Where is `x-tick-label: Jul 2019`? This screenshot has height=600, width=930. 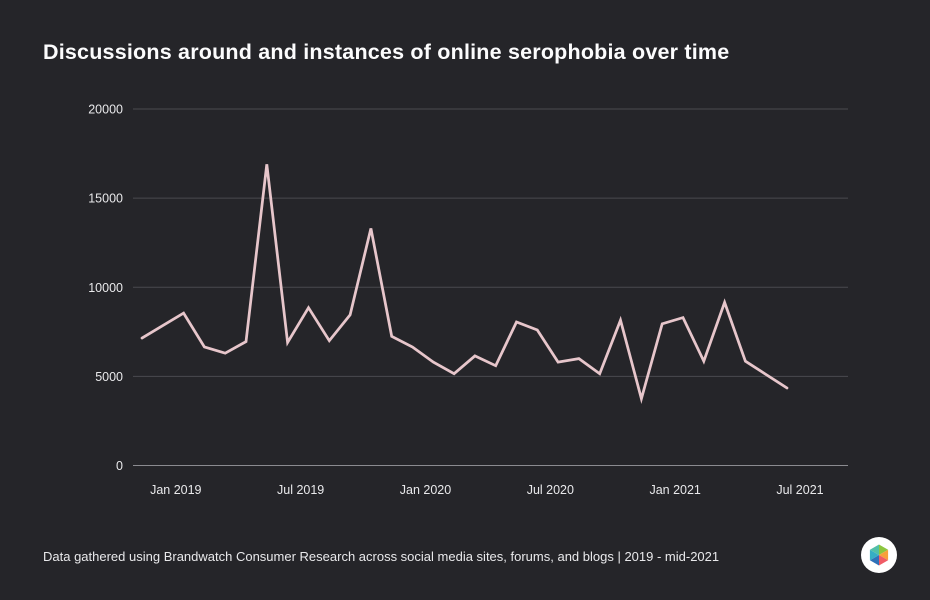 x-tick-label: Jul 2019 is located at coordinates (300, 490).